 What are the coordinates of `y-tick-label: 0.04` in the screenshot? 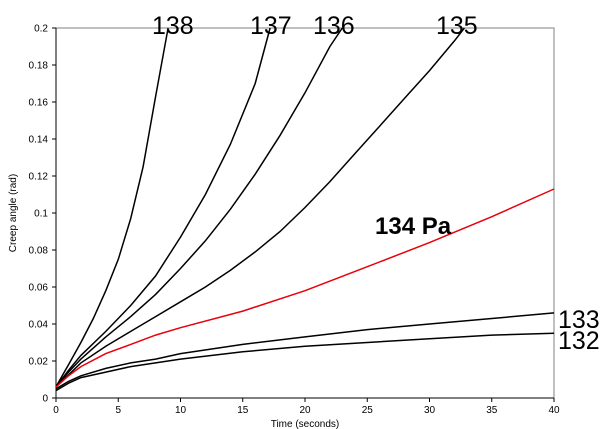 It's located at (39, 325).